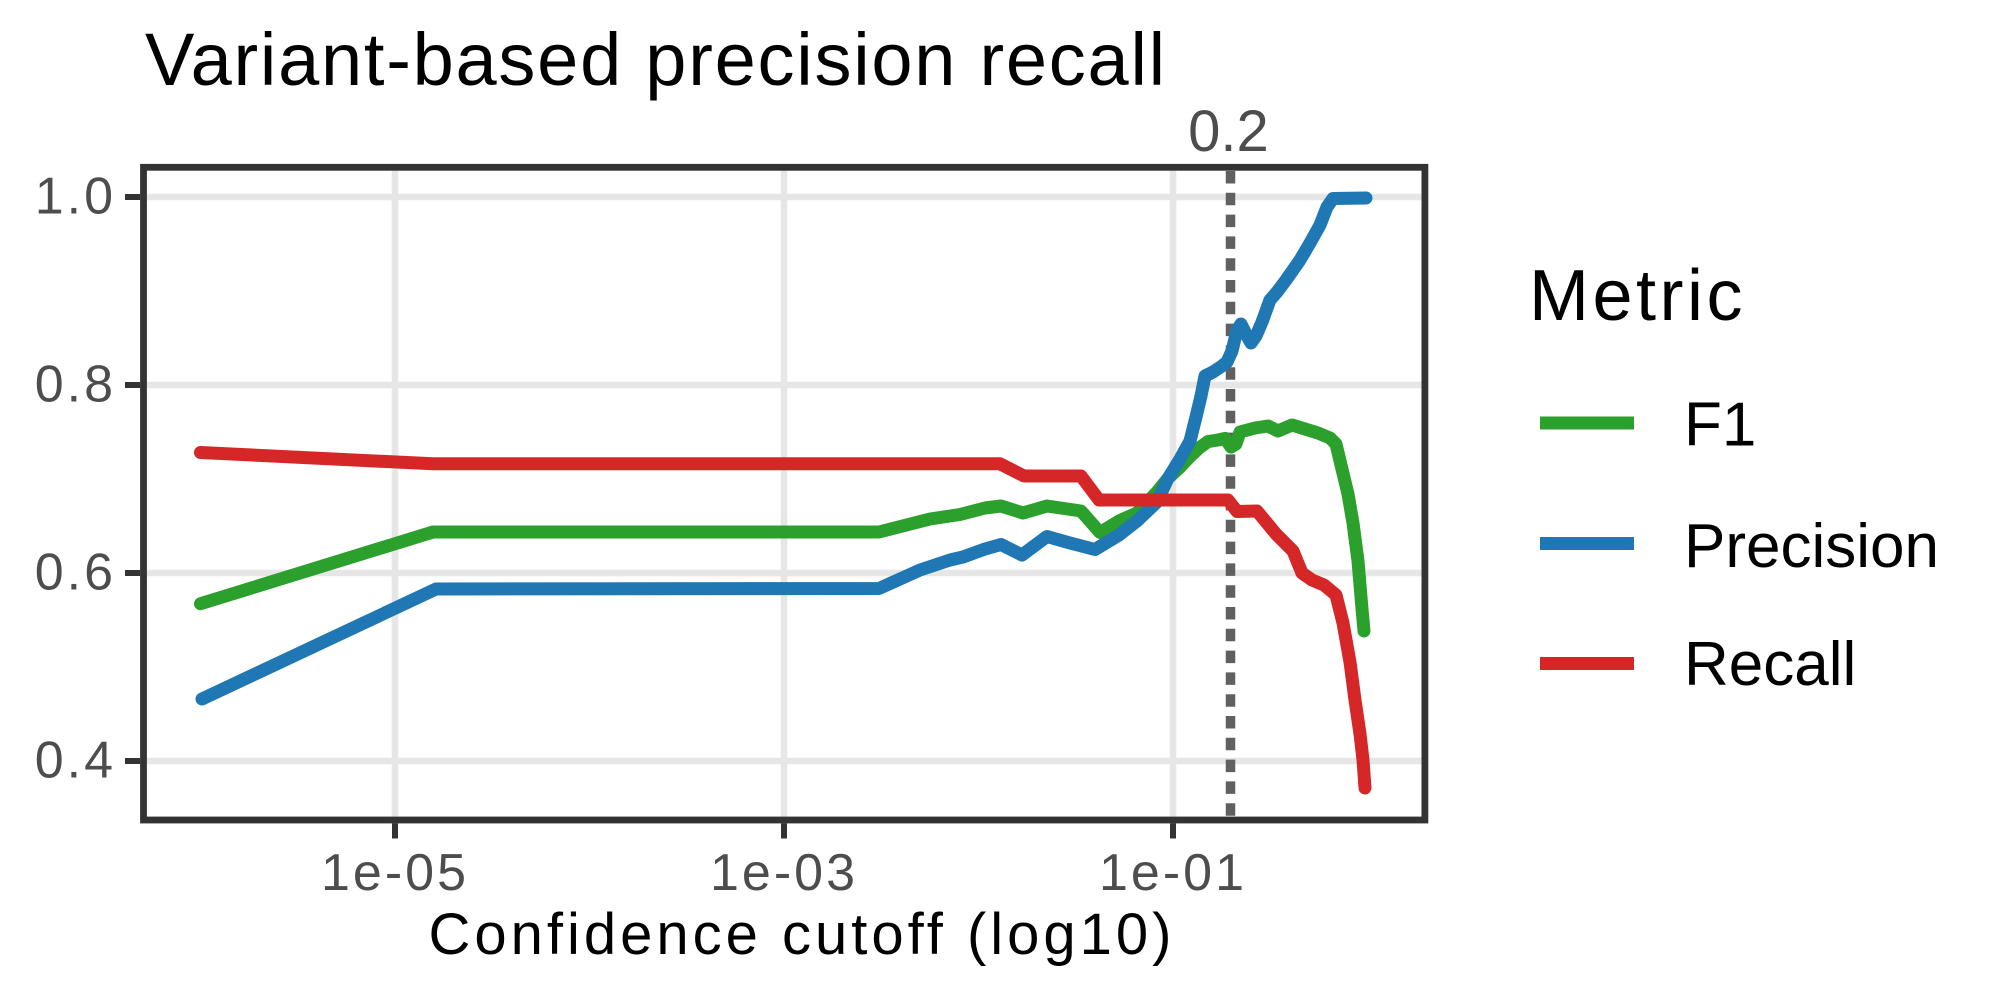 The height and width of the screenshot is (1000, 2000). What do you see at coordinates (75, 573) in the screenshot?
I see `svg-text: 0.6` at bounding box center [75, 573].